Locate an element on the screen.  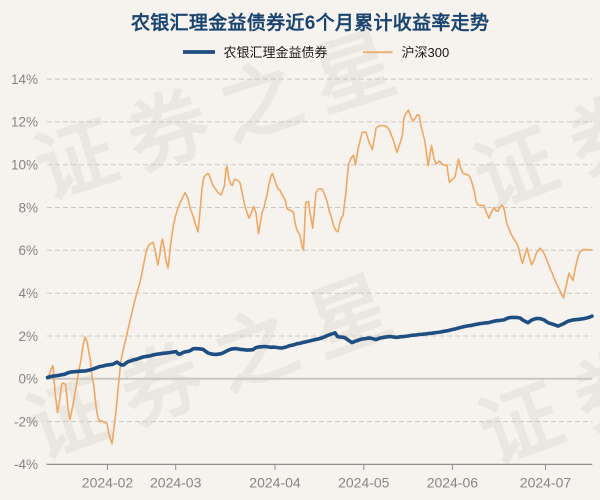
svg-text: 2024-04 is located at coordinates (275, 482).